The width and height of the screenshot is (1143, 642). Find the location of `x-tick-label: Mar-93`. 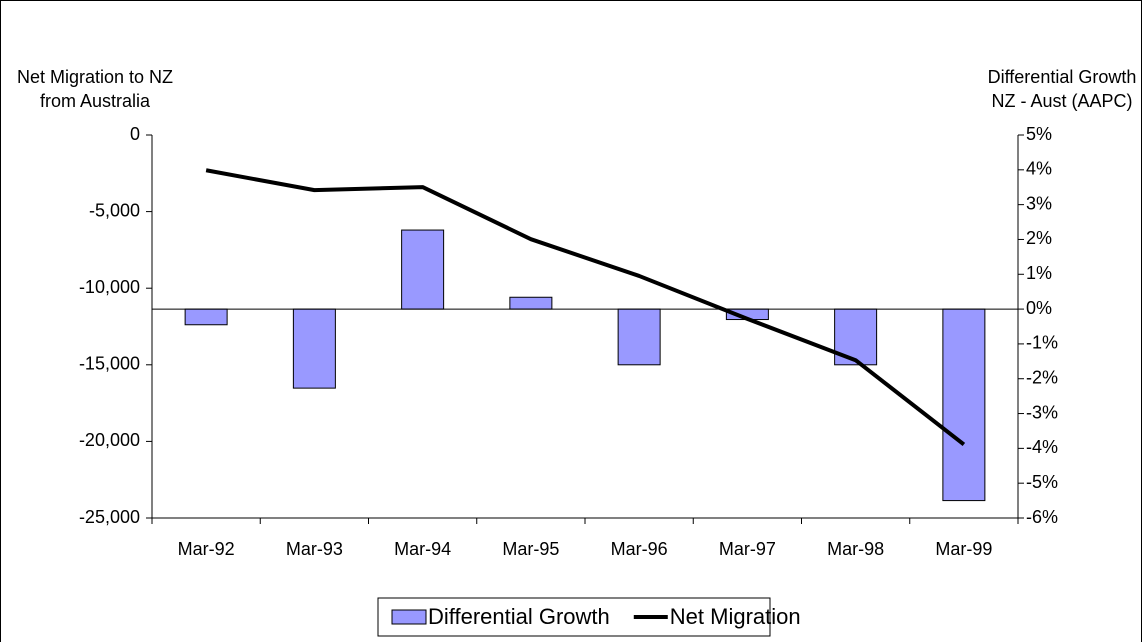

x-tick-label: Mar-93 is located at coordinates (314, 549).